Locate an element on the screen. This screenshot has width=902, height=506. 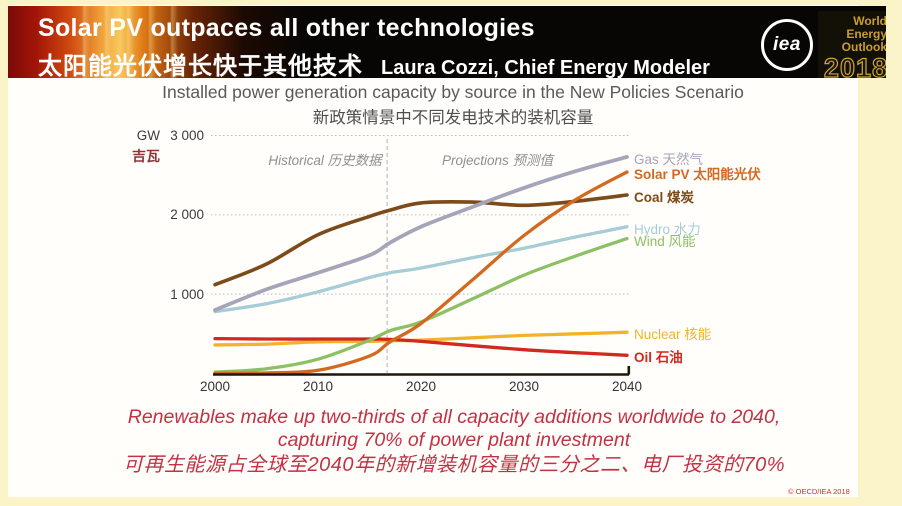
historical-region-label: Historical 历史数据 is located at coordinates (325, 160).